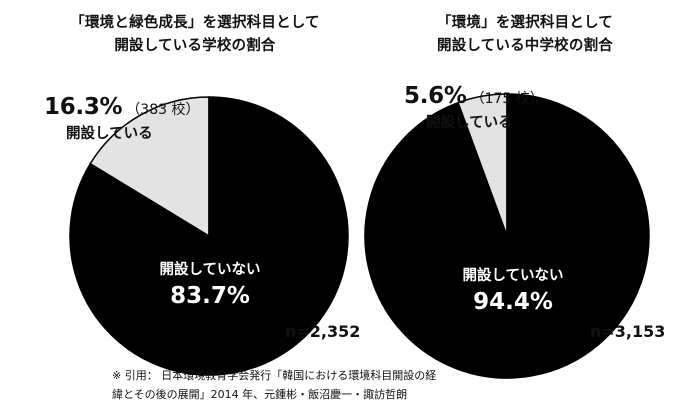 This screenshot has height=416, width=690. I want to click on slice-count-label: （383 校）, so click(163, 110).